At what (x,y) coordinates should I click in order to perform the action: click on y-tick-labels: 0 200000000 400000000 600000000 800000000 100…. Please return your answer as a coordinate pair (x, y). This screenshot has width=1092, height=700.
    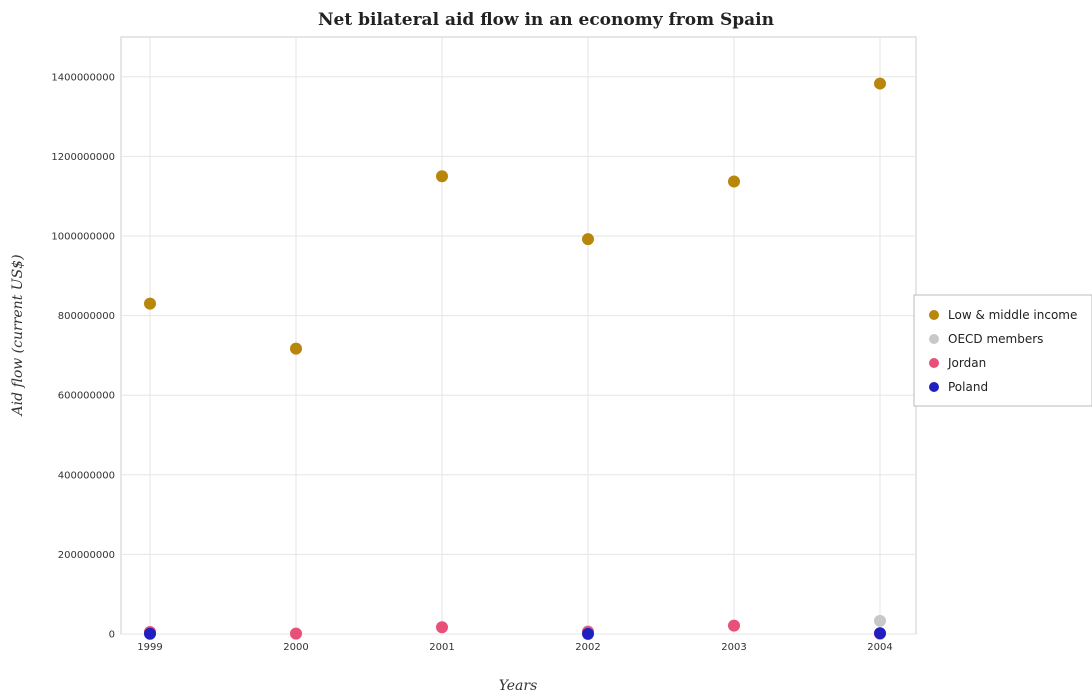
    Looking at the image, I should click on (83, 356).